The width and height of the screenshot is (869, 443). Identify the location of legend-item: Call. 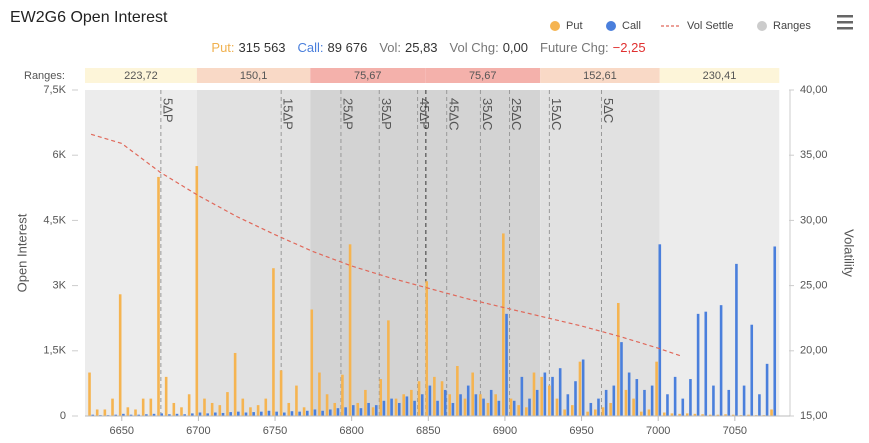
(623, 26).